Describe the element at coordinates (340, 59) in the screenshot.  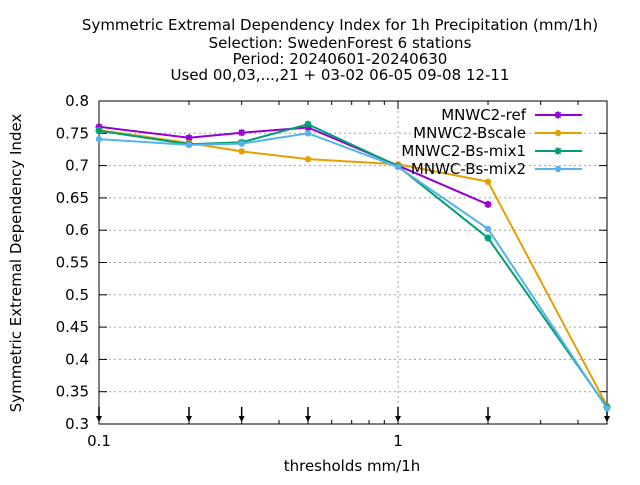
I see `title-line-3: Period: 20240601-20240630` at that location.